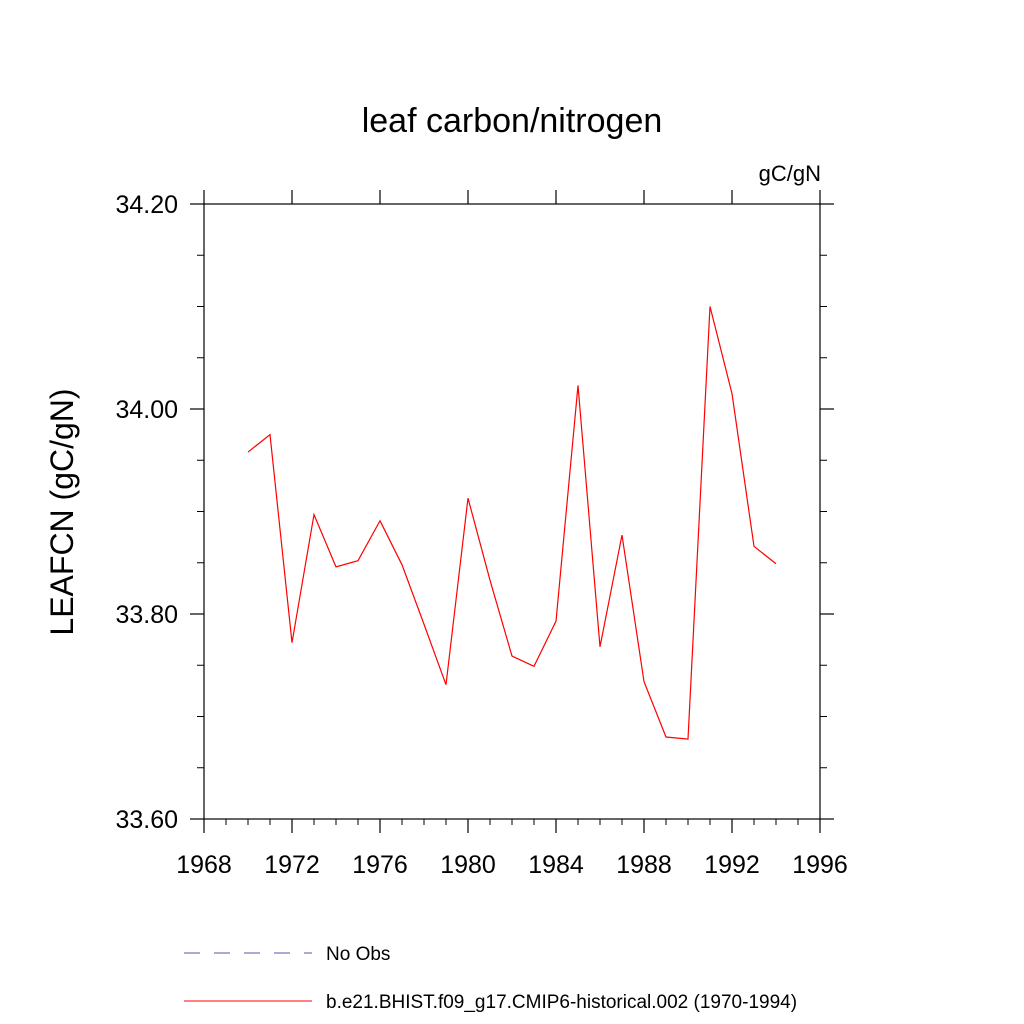  Describe the element at coordinates (146, 615) in the screenshot. I see `y-tick-label: 33.80` at that location.